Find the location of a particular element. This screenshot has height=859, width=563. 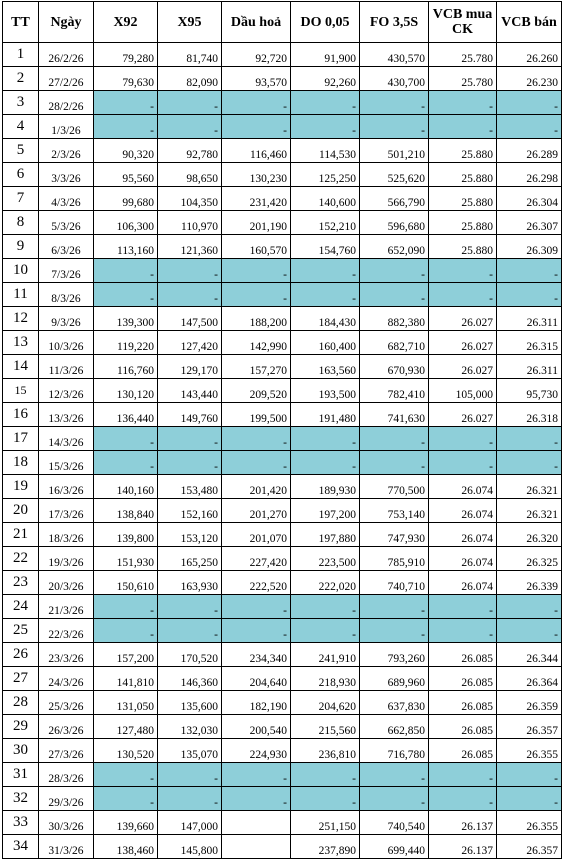

cell-date: 7/3/26 is located at coordinates (66, 270).